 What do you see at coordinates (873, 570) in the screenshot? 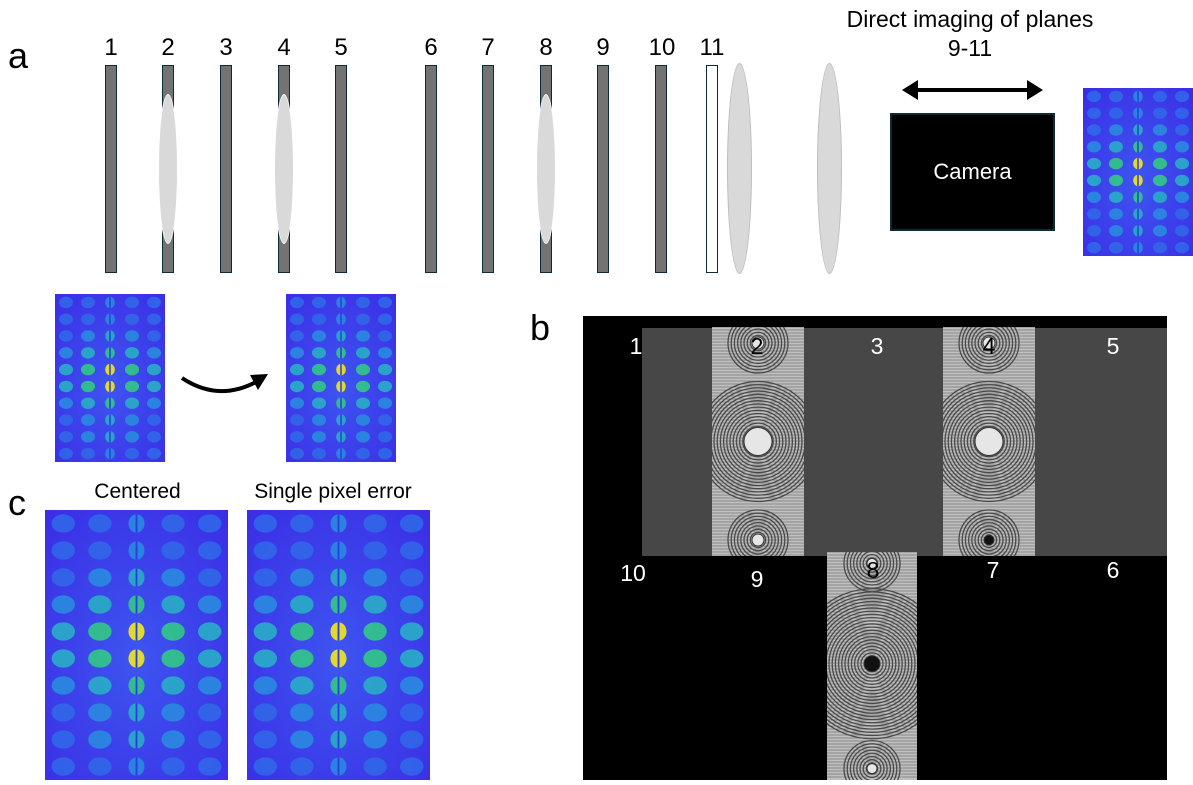
I see `slm-label-8: 8` at bounding box center [873, 570].